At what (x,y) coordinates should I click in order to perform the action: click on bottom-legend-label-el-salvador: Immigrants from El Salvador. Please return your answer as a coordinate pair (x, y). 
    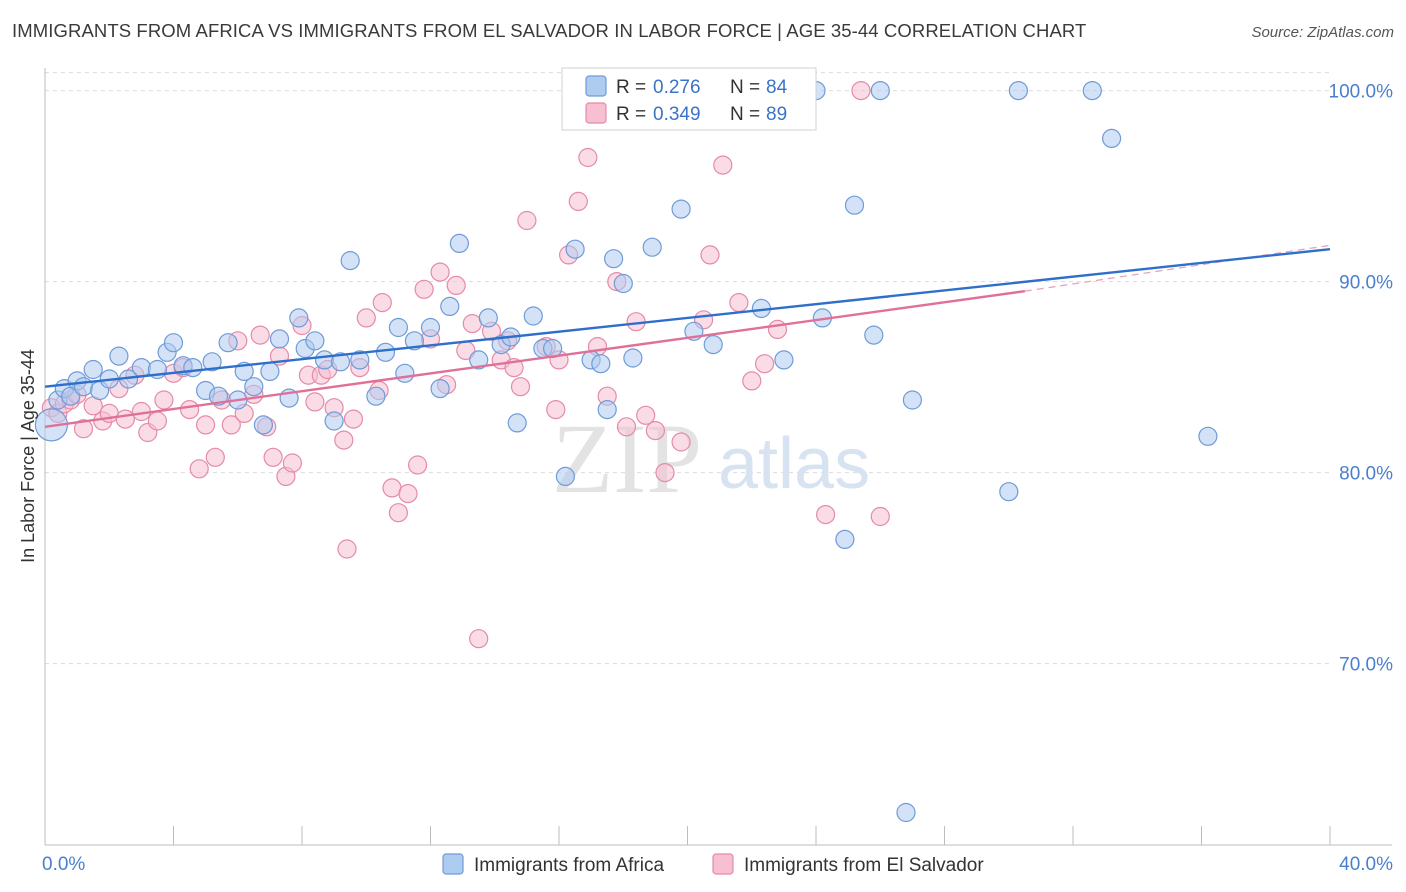
    Looking at the image, I should click on (864, 865).